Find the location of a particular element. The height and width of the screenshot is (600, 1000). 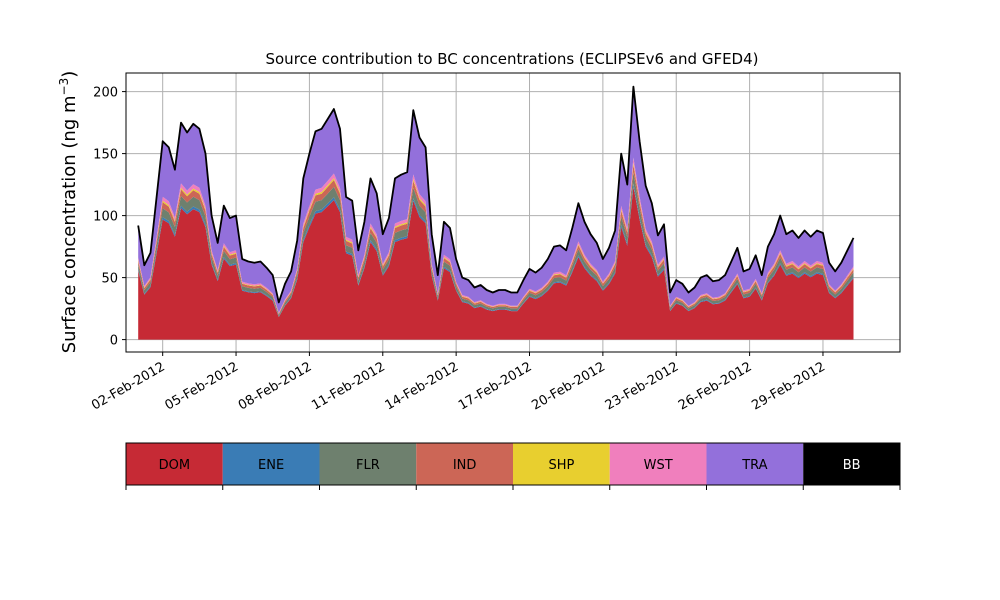

x-tick-label: 05-Feb-2012 is located at coordinates (202, 386).